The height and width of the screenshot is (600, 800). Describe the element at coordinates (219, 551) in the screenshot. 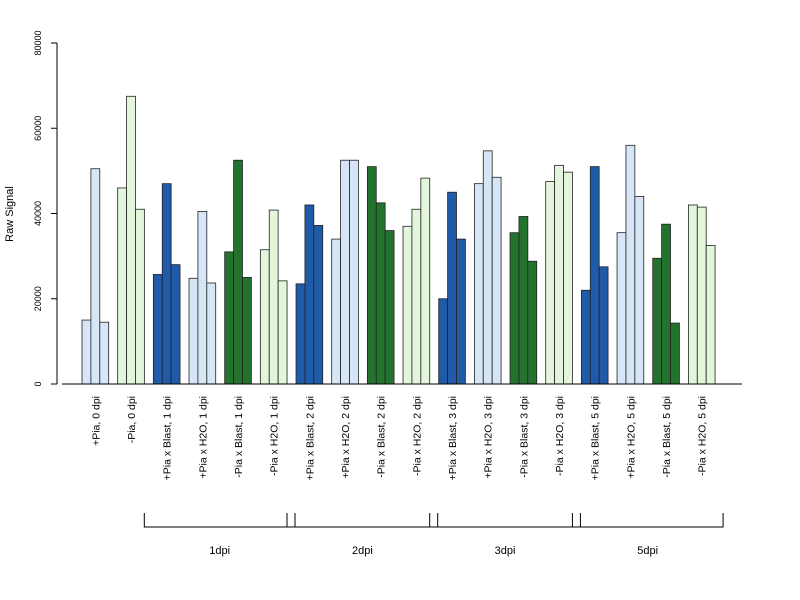

I see `group-label: 1dpi` at that location.